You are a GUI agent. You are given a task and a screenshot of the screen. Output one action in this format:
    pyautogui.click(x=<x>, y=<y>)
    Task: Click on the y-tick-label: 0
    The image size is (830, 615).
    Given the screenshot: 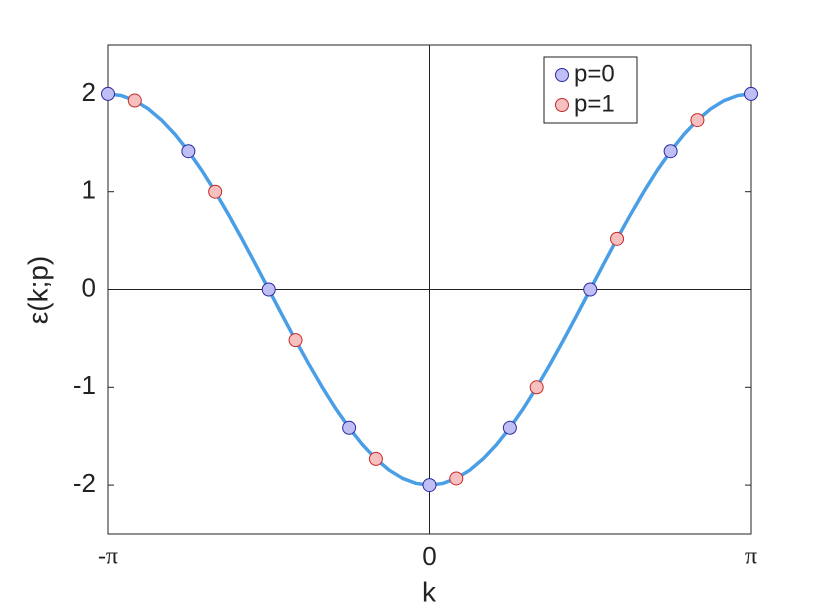 What is the action you would take?
    pyautogui.click(x=89, y=287)
    